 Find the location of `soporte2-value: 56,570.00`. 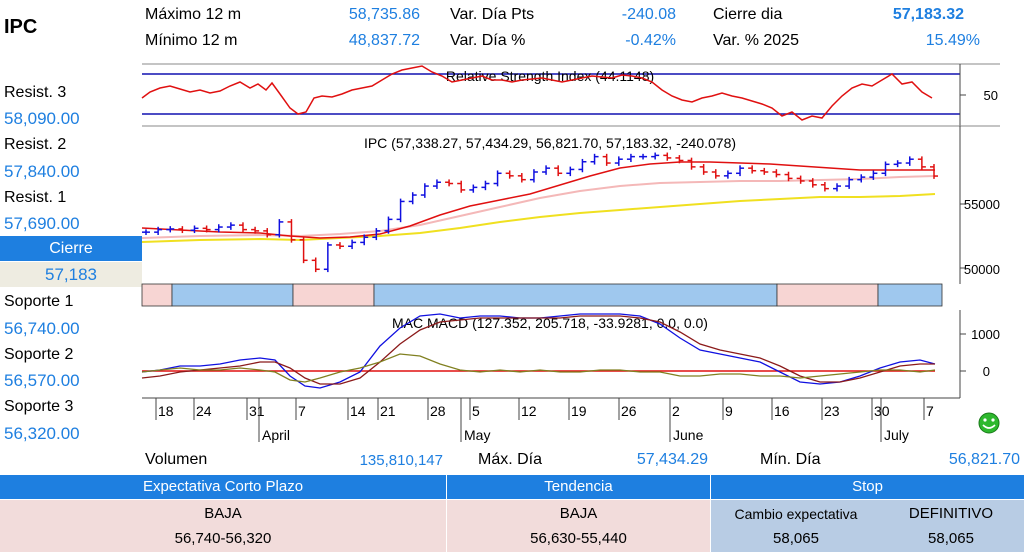

soporte2-value: 56,570.00 is located at coordinates (42, 380).